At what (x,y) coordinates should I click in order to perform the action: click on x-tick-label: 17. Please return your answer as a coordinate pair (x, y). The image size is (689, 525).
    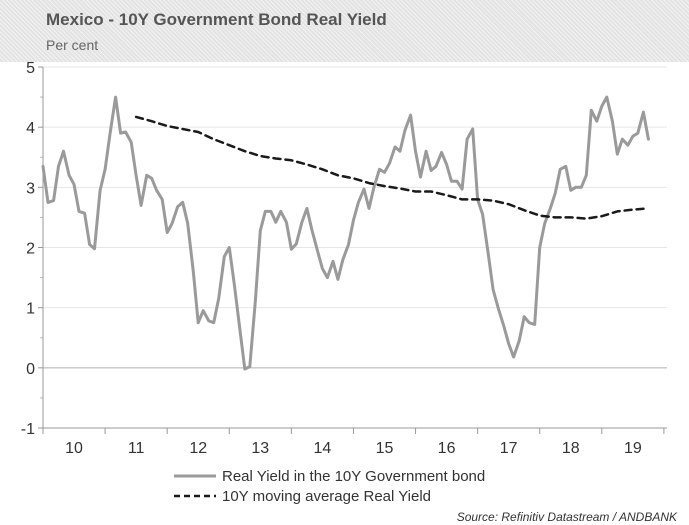
    Looking at the image, I should click on (509, 448).